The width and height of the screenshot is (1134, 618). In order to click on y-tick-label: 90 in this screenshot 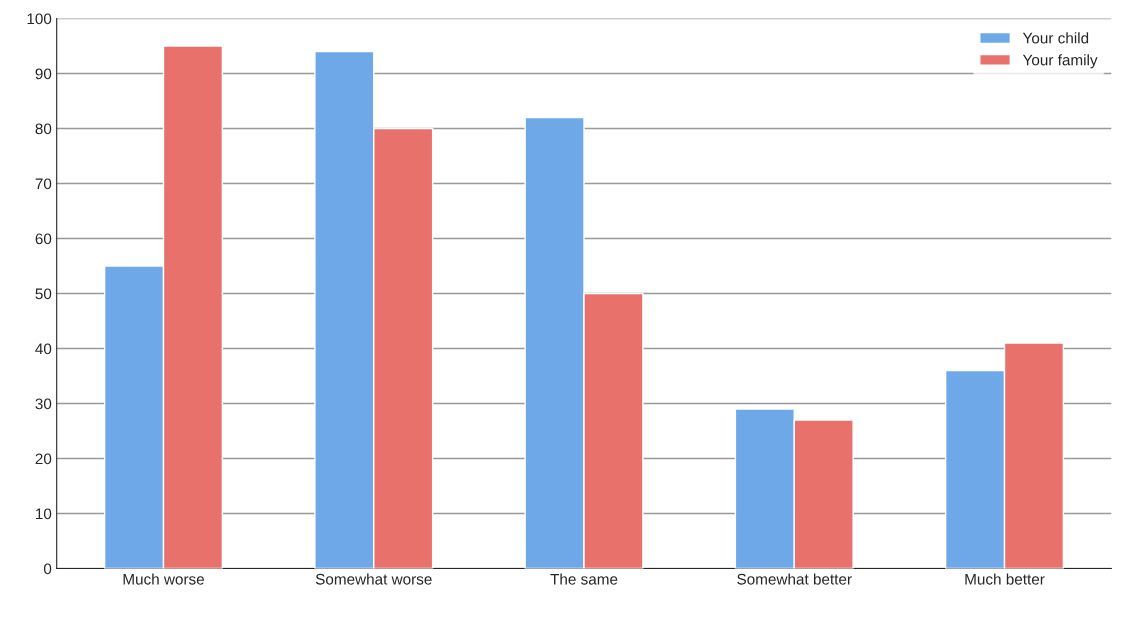, I will do `click(43, 74)`.